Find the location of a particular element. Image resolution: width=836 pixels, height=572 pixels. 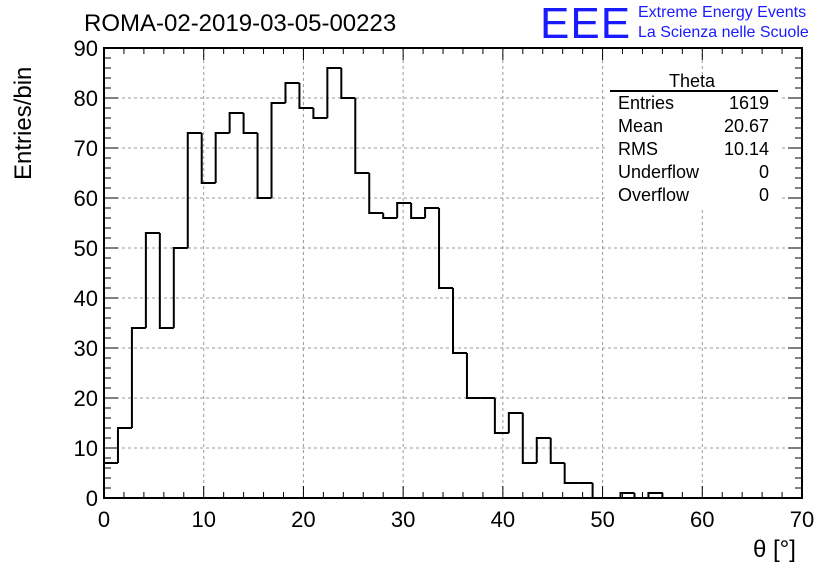

y-tick-label: 0 is located at coordinates (92, 498).